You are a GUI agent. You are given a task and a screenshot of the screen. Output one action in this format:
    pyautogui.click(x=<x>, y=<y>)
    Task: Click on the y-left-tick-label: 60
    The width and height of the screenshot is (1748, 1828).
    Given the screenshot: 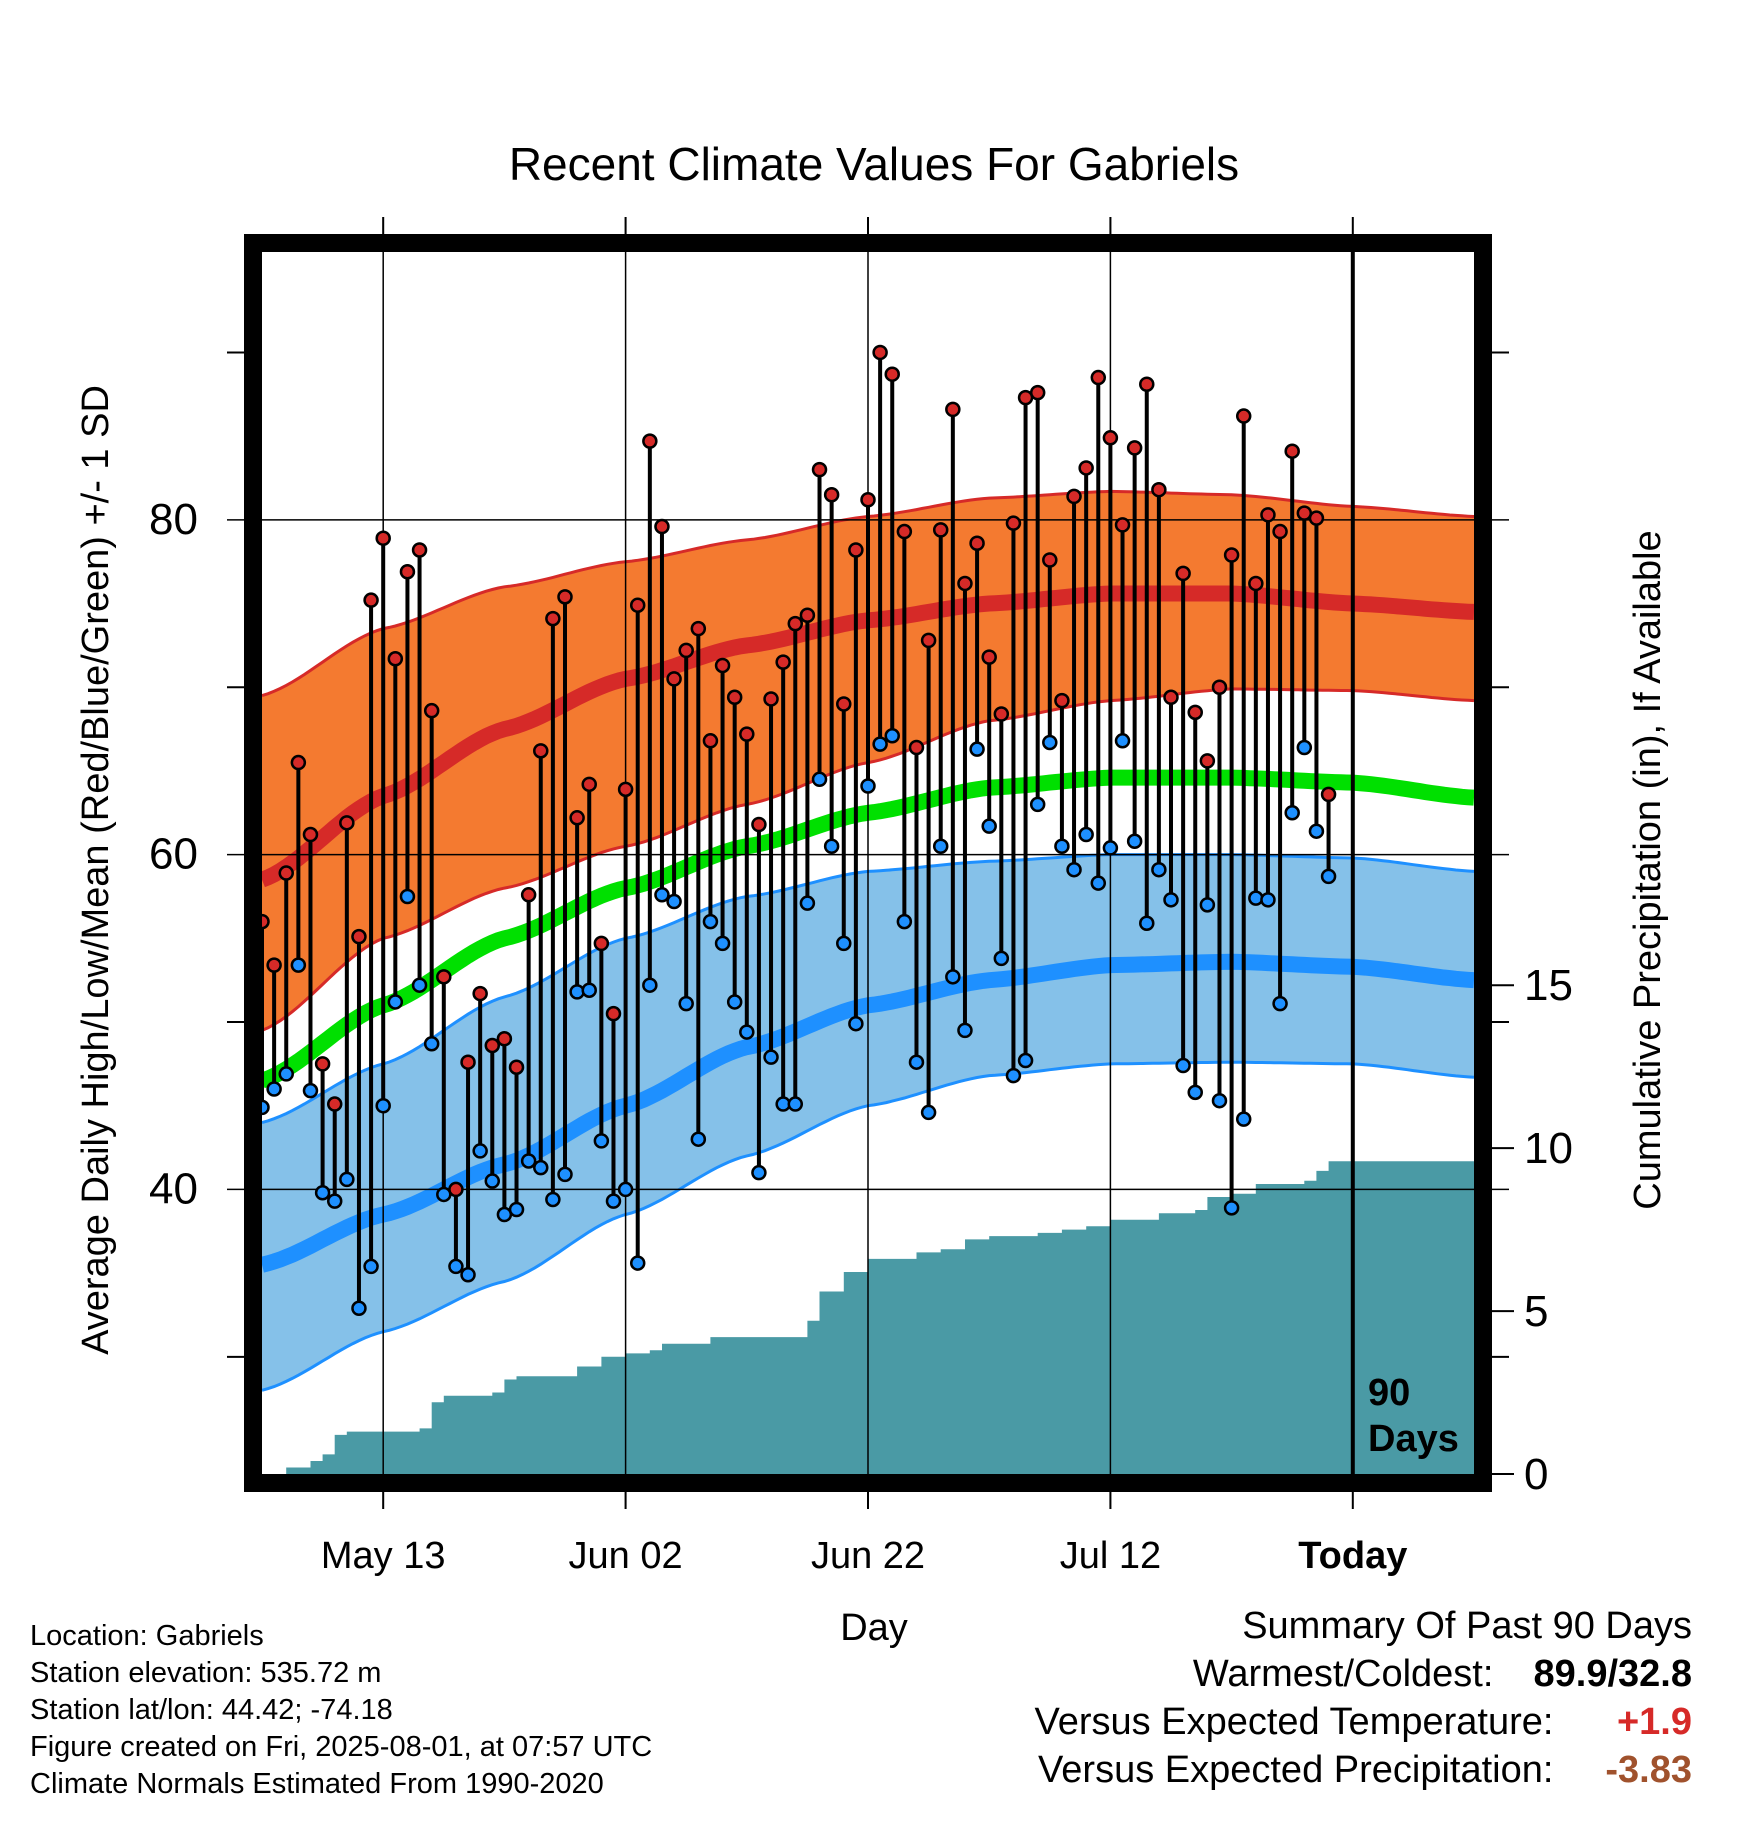 What is the action you would take?
    pyautogui.click(x=173, y=854)
    